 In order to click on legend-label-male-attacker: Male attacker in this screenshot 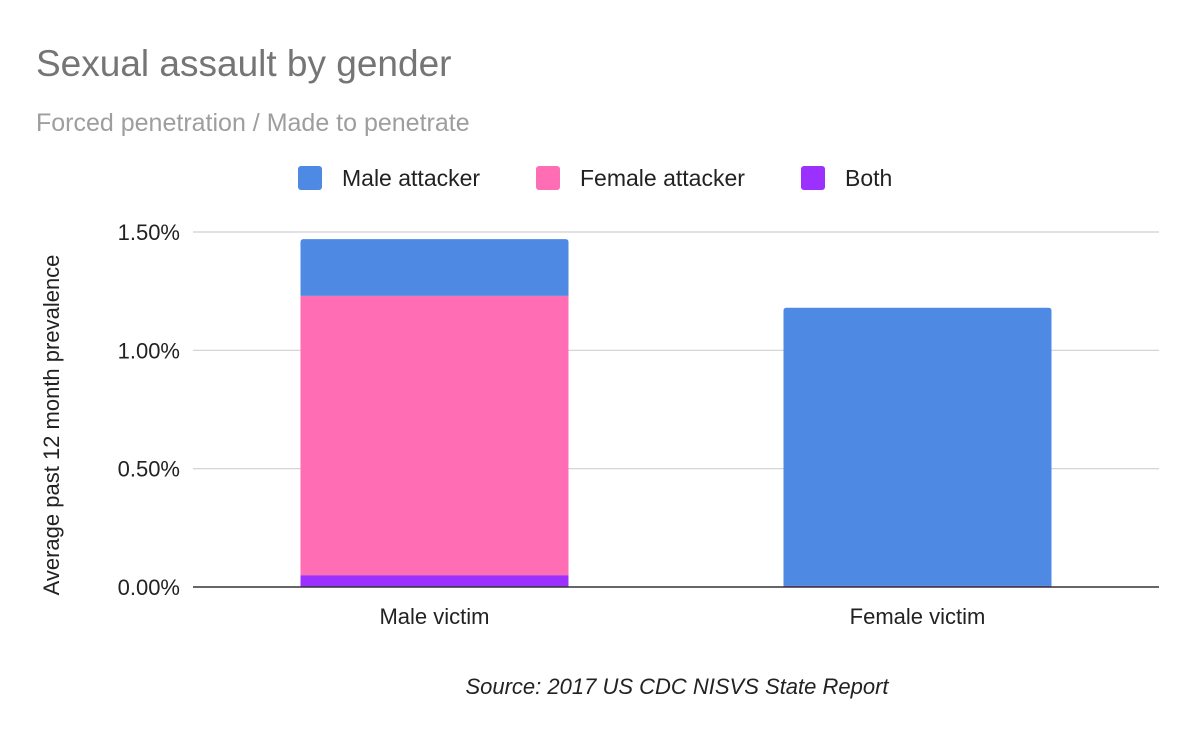, I will do `click(411, 178)`.